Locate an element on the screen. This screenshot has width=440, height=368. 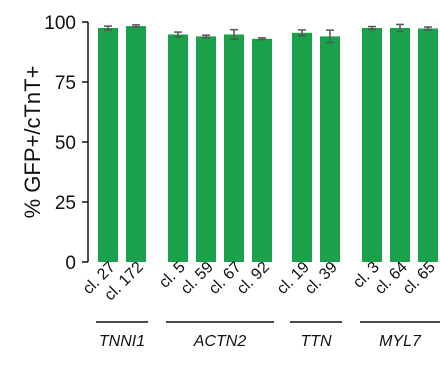
y-tick-label: 25 is located at coordinates (65, 203).